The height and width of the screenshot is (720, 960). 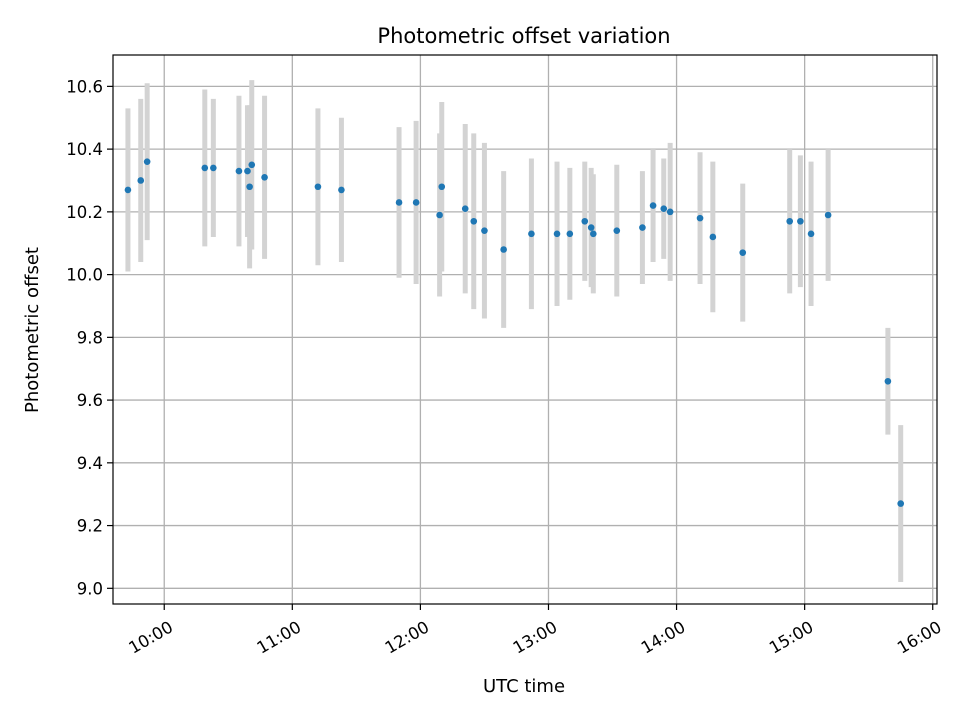 I want to click on y-axis-ticks: 9.0 9.2 9.4 9.6 9.8 10.0 10.2 10.4 10.6, so click(x=89, y=337).